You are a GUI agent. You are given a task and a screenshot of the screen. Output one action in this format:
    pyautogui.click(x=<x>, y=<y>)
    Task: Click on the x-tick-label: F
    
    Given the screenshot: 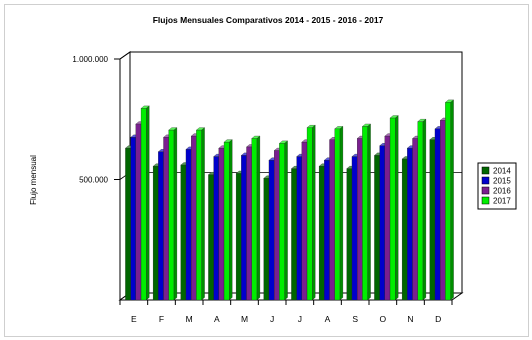 What is the action you would take?
    pyautogui.click(x=161, y=319)
    